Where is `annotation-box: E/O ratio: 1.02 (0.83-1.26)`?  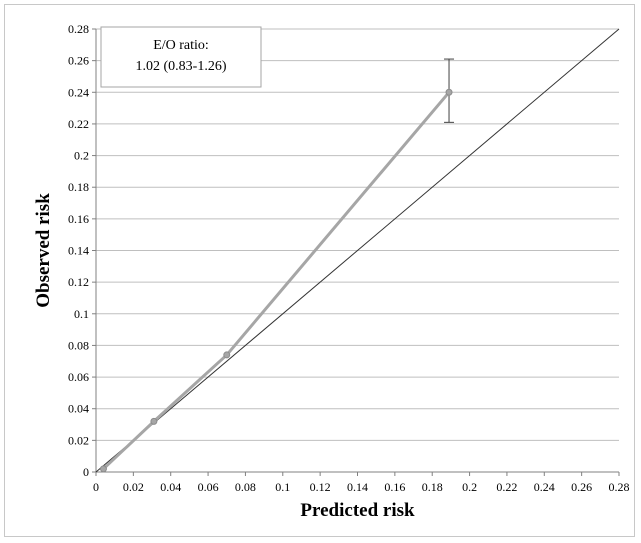 annotation-box: E/O ratio: 1.02 (0.83-1.26) is located at coordinates (181, 57).